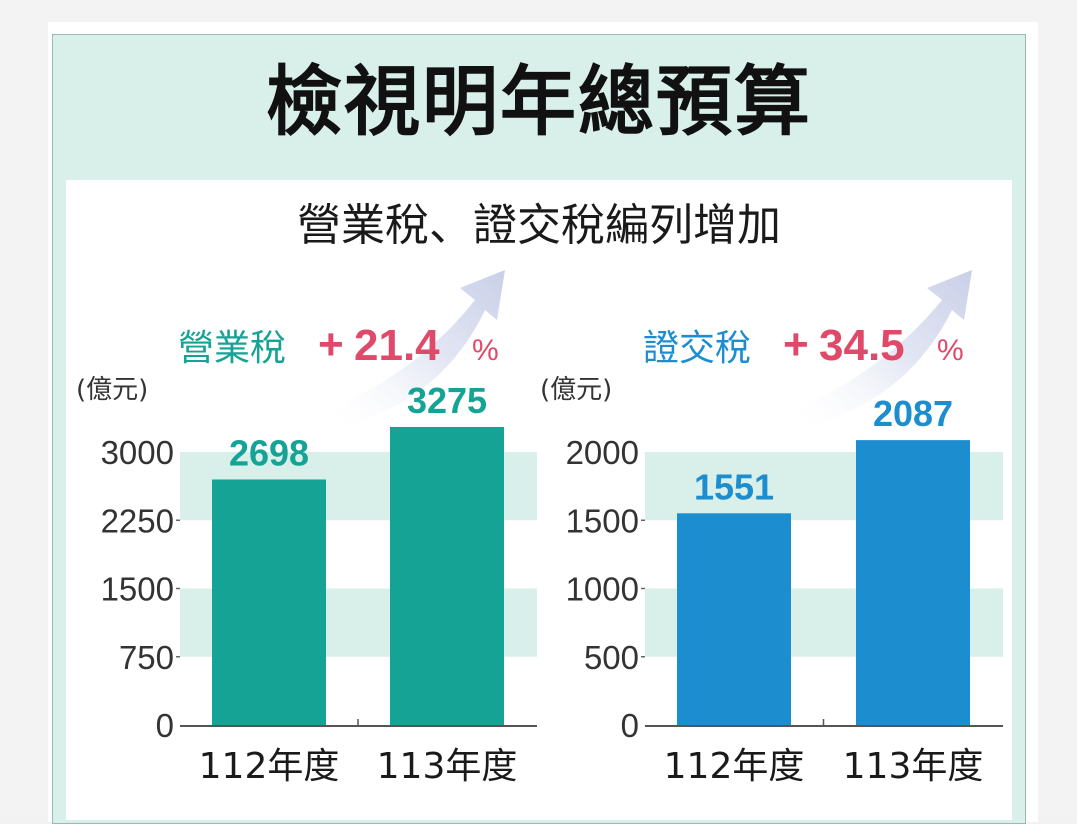 This screenshot has width=1077, height=824. I want to click on series-name: 營業稅, so click(232, 348).